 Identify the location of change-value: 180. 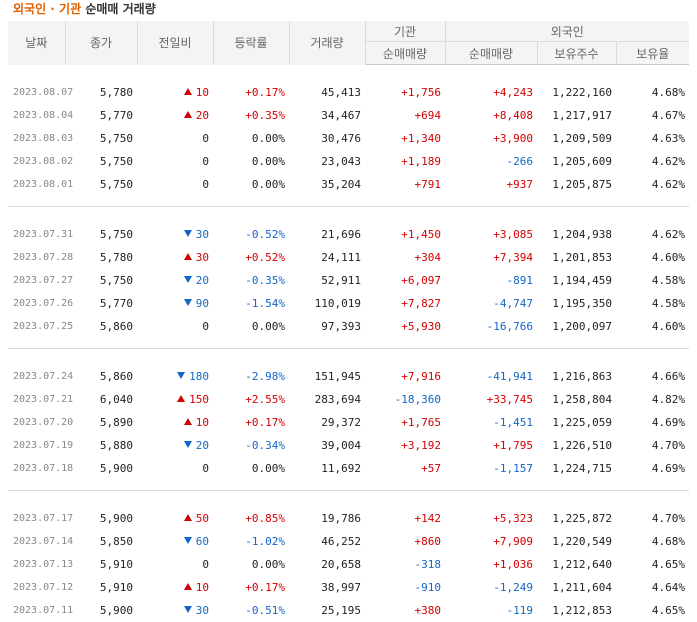
(199, 376).